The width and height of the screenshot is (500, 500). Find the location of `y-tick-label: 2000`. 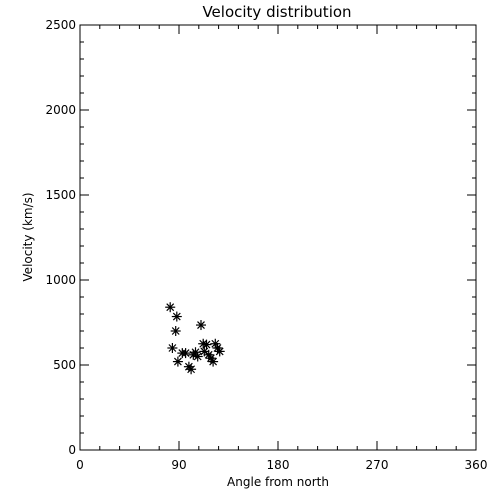

y-tick-label: 2000 is located at coordinates (60, 110).